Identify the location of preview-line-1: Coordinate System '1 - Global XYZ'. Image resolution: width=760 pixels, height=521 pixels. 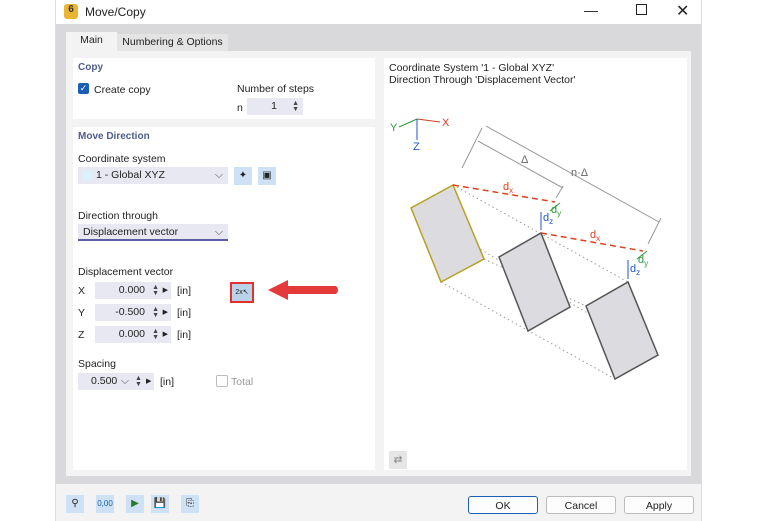
(472, 68).